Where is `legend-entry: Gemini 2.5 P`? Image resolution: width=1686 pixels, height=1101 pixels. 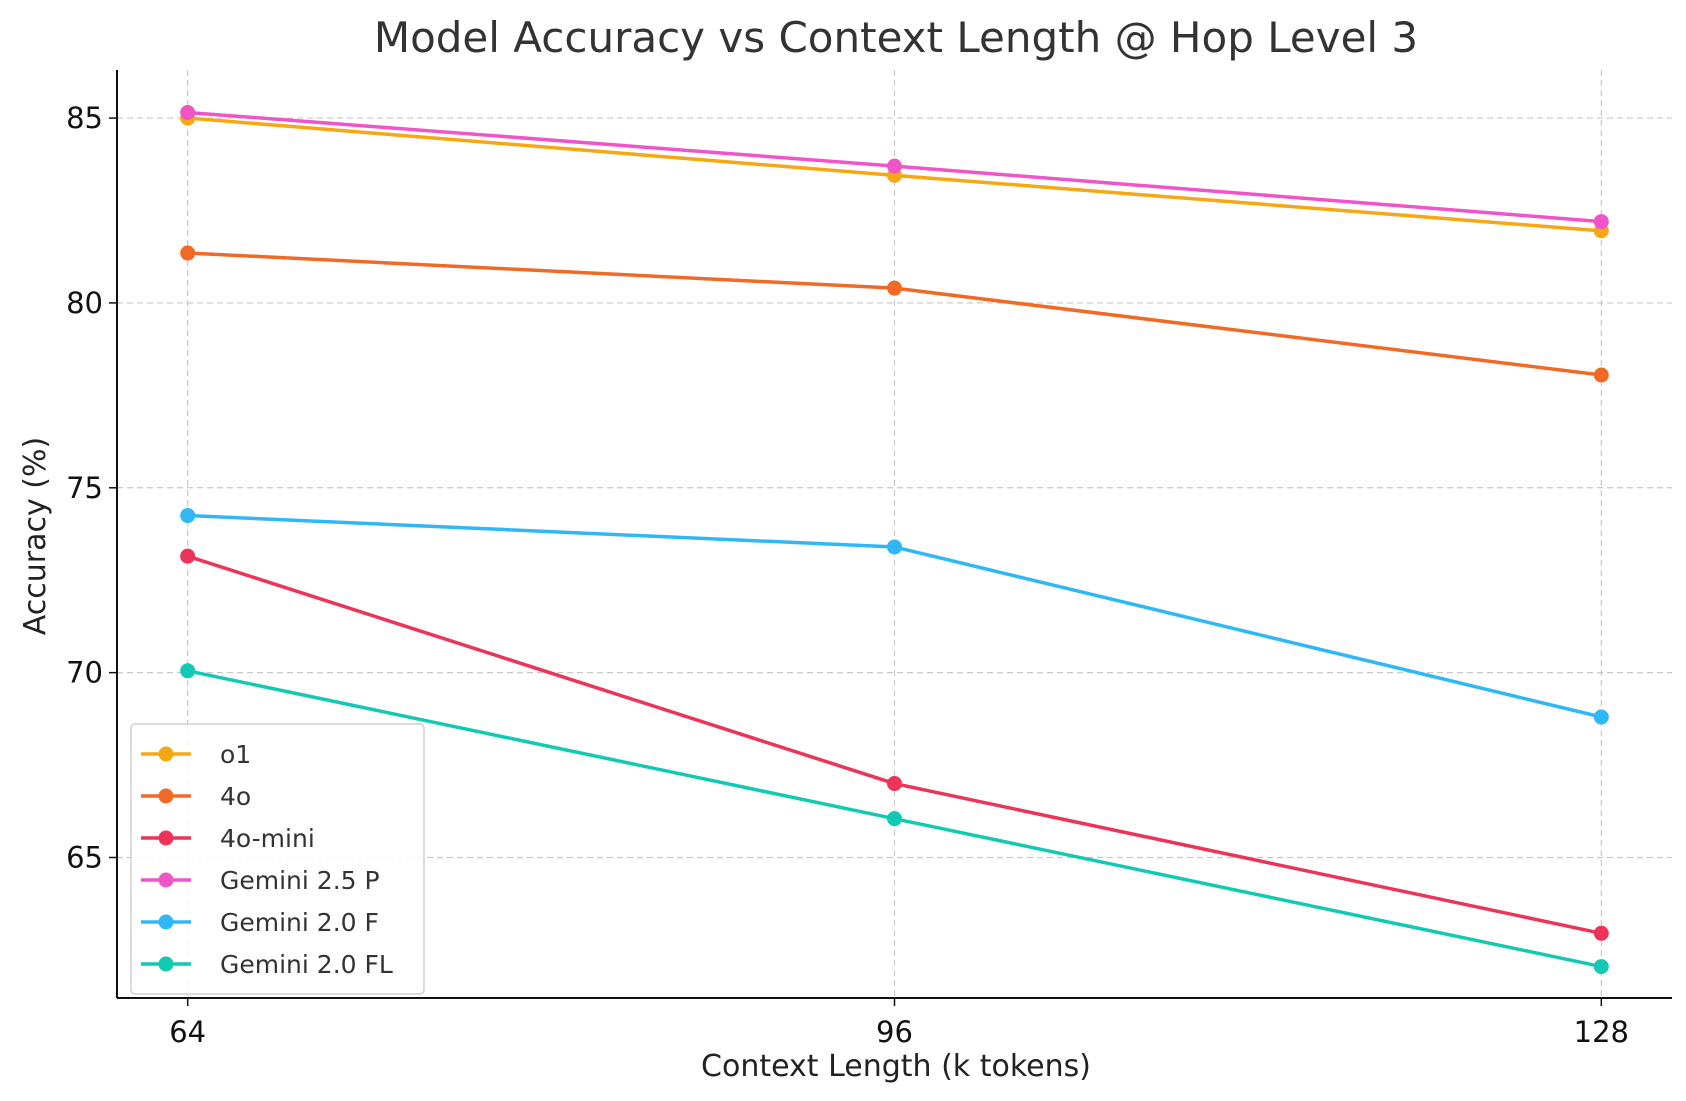 legend-entry: Gemini 2.5 P is located at coordinates (260, 880).